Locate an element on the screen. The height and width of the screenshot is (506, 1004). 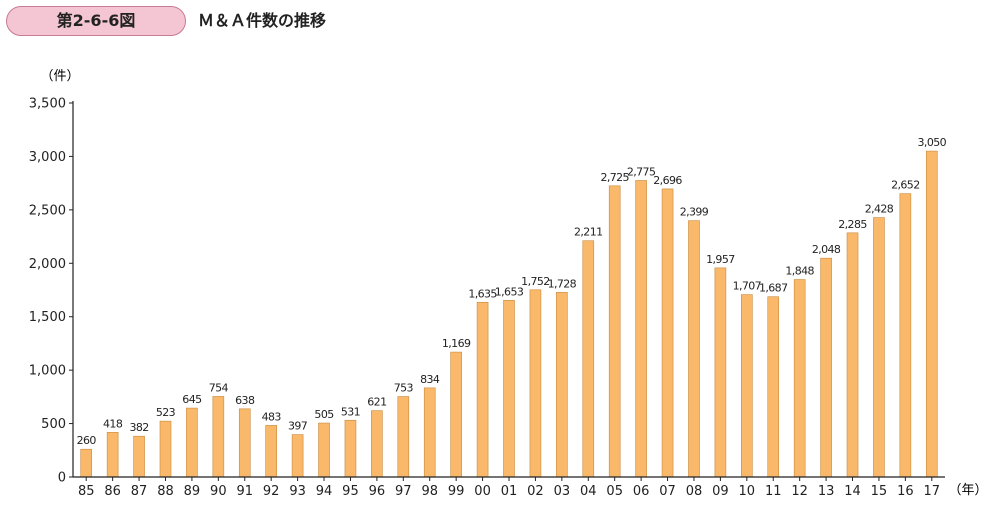
x-tick-label: 89 is located at coordinates (192, 491).